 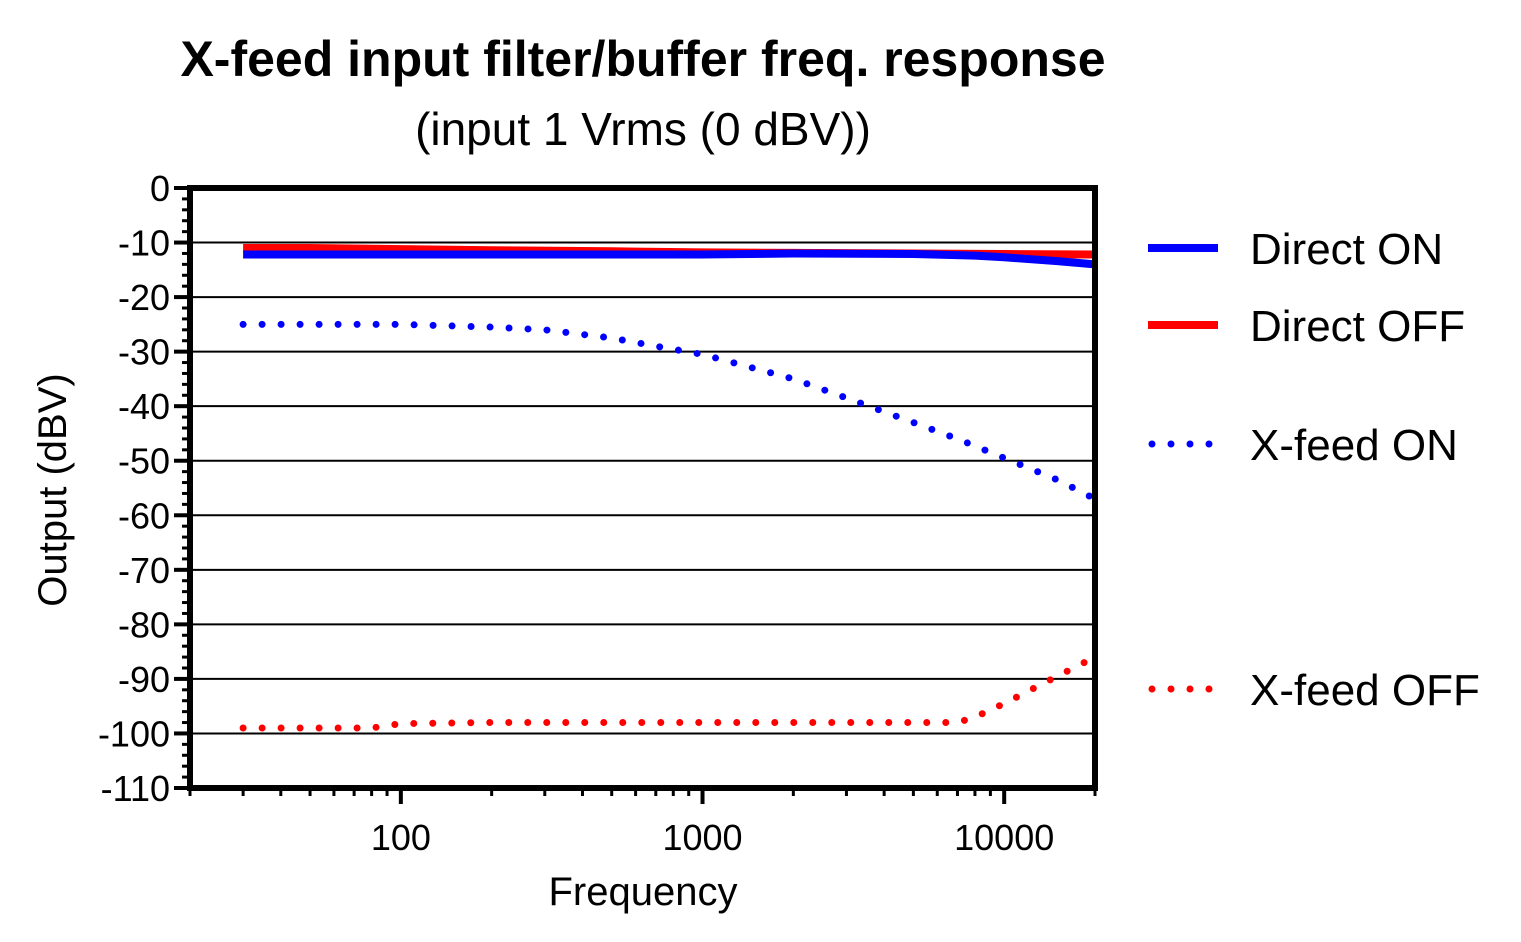 I want to click on y-tick-label: -100, so click(x=134, y=733).